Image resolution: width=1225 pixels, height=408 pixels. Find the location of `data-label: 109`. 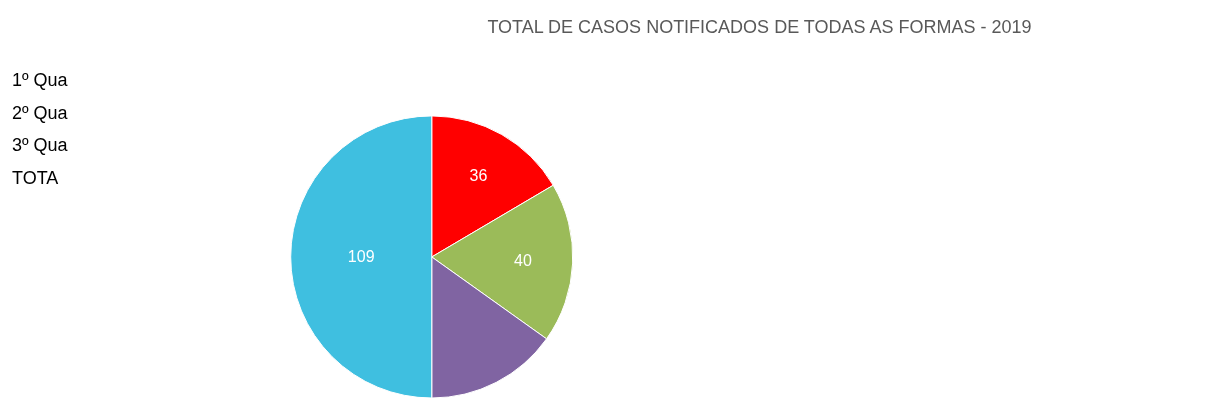

data-label: 109 is located at coordinates (361, 257).